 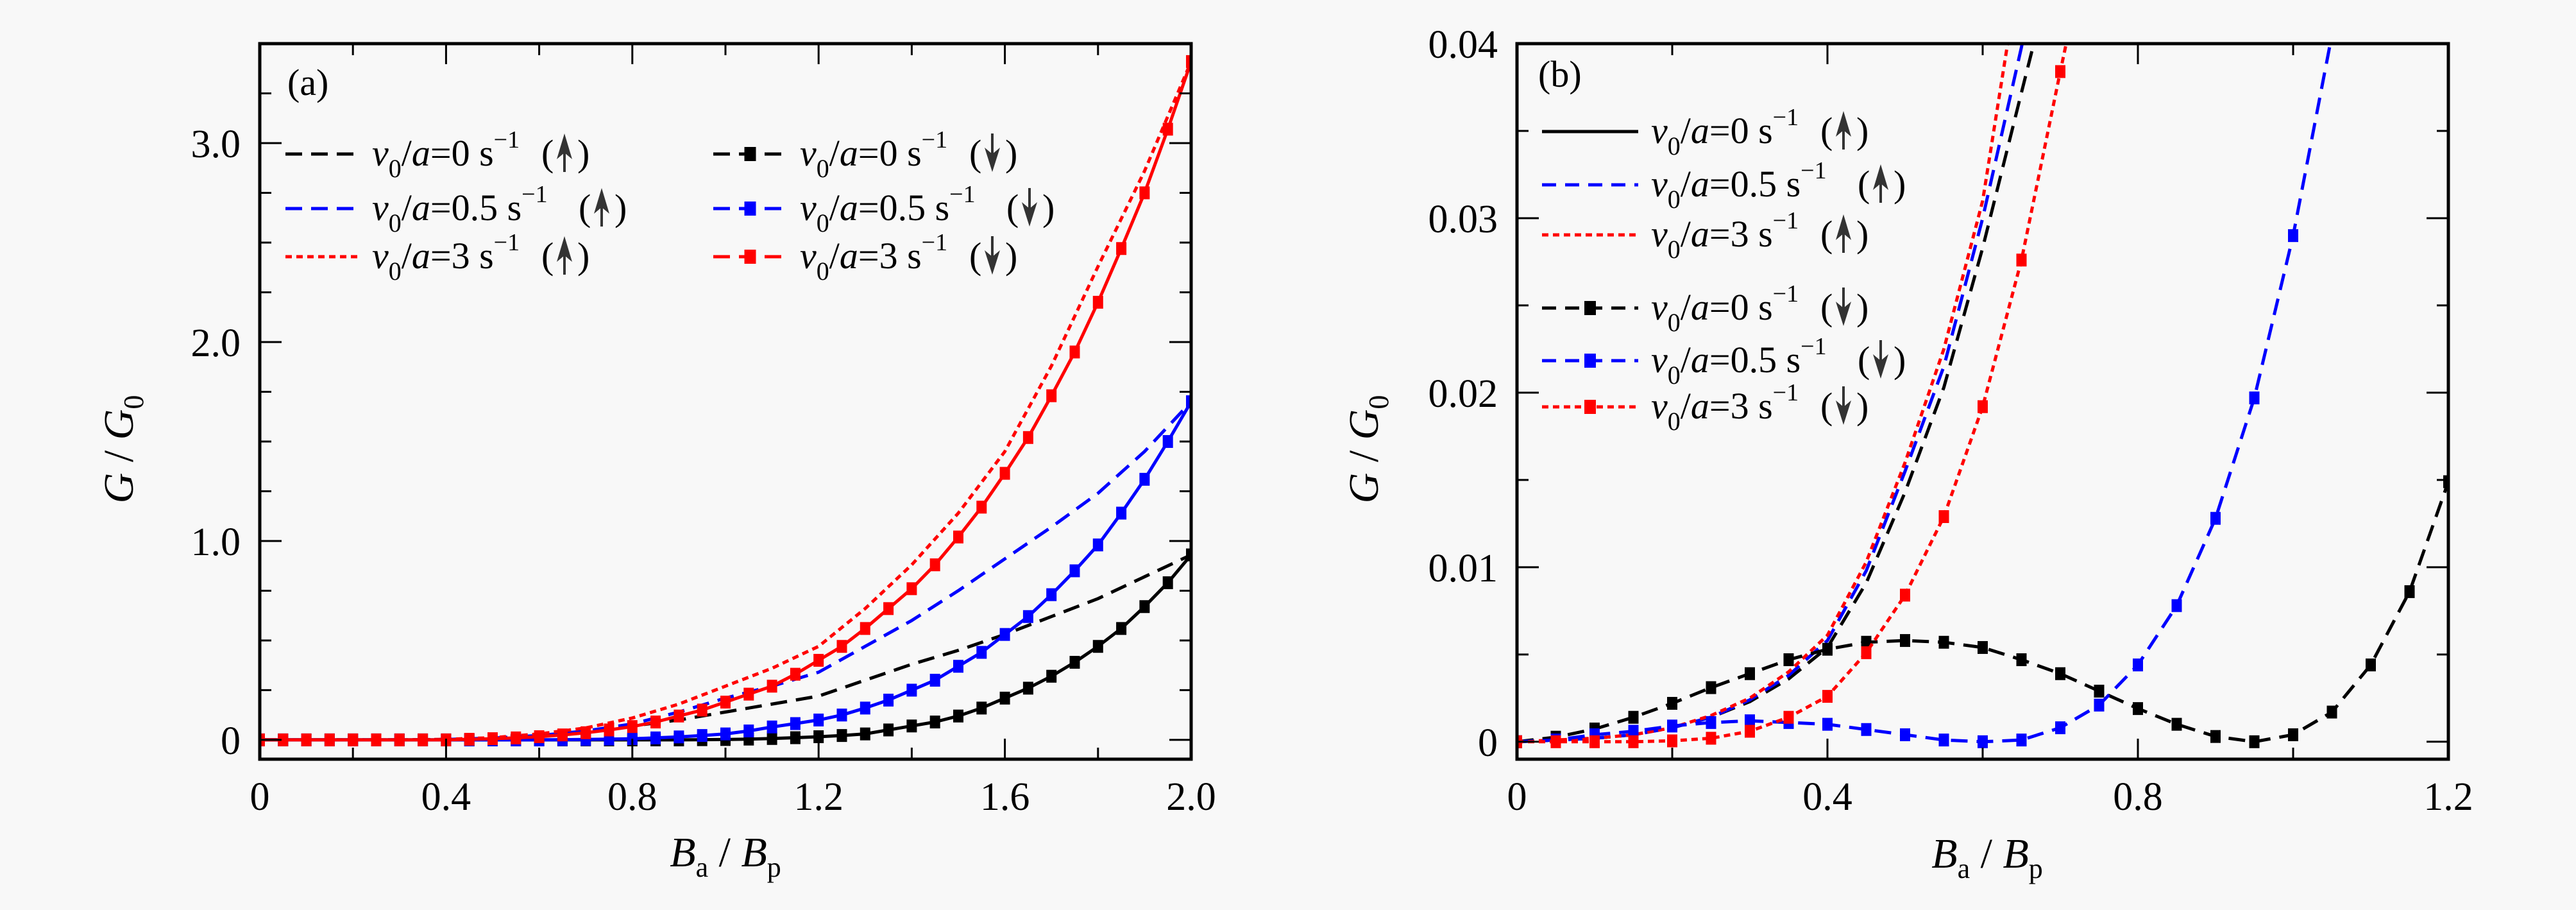 What do you see at coordinates (1463, 219) in the screenshot?
I see `y-tick-label: 0.03` at bounding box center [1463, 219].